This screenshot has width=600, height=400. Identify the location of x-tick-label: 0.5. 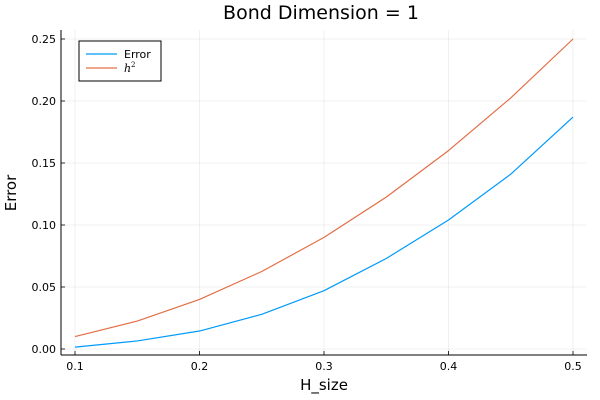
(573, 366).